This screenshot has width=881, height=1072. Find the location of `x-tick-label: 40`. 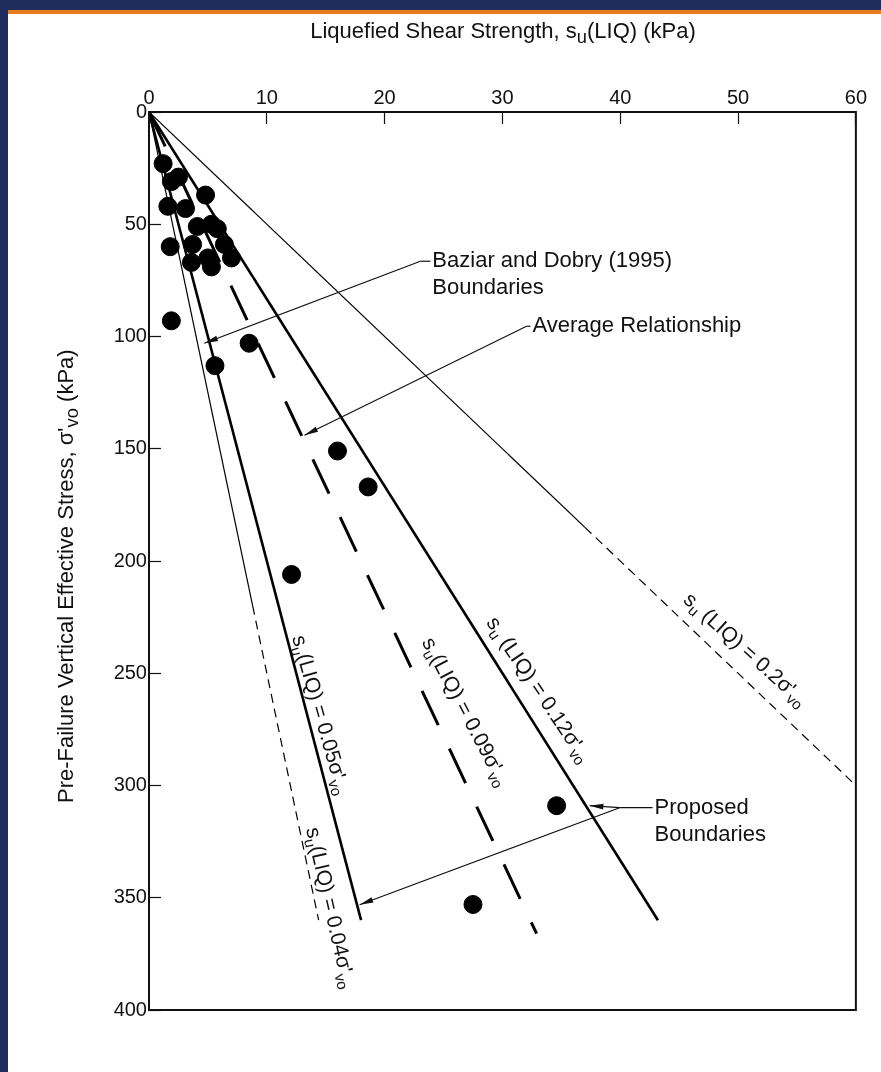

x-tick-label: 40 is located at coordinates (620, 96).